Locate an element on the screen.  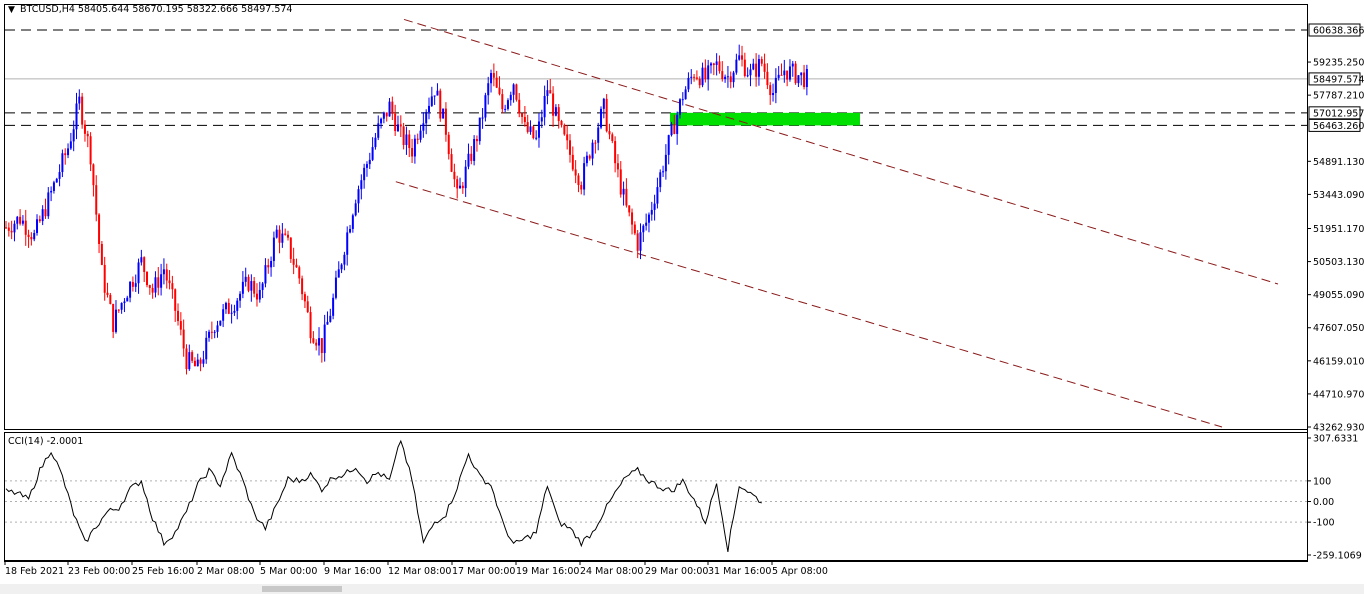
y-axis-tick-label: 59235.250 is located at coordinates (1338, 63).